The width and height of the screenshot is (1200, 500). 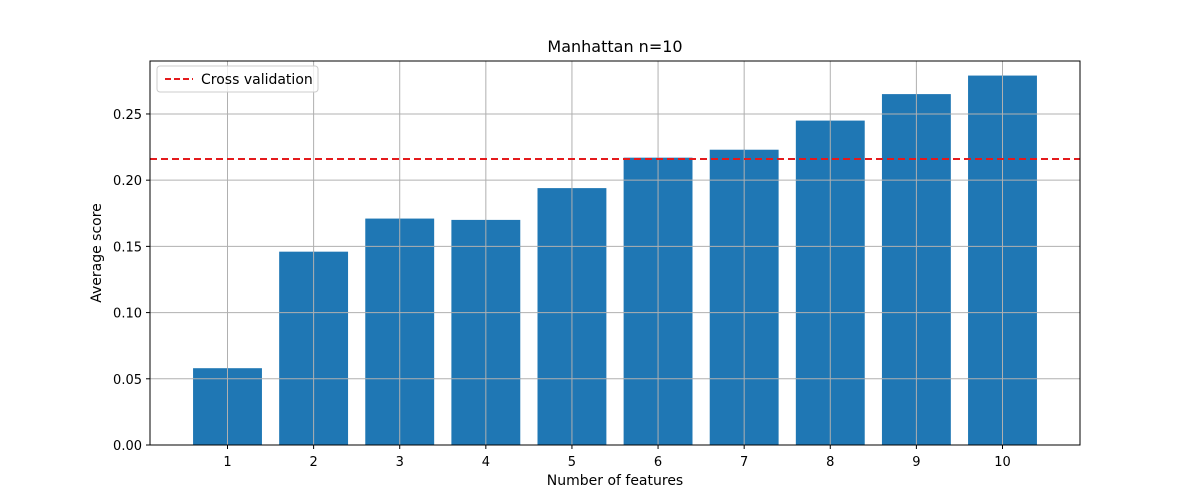 What do you see at coordinates (614, 46) in the screenshot?
I see `chart-title: Manhattan n=10` at bounding box center [614, 46].